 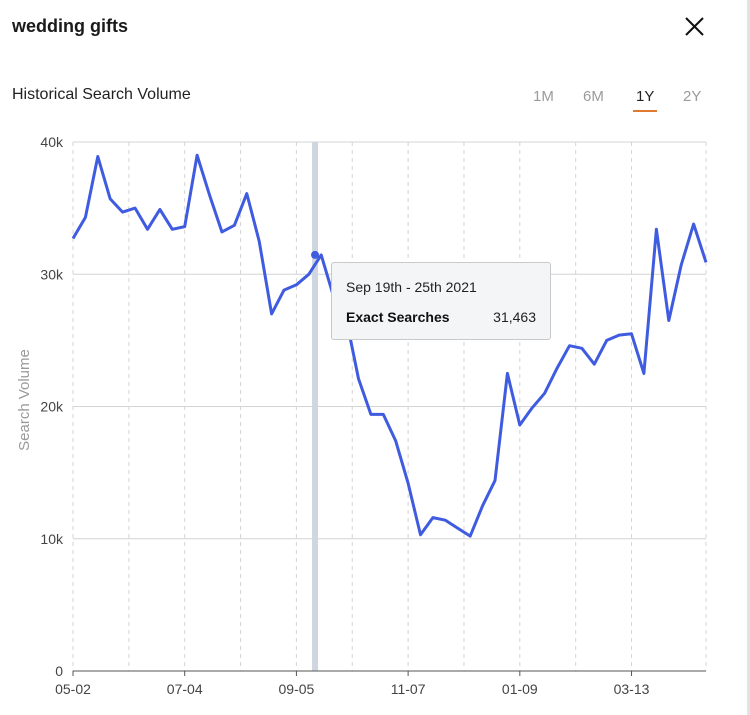 What do you see at coordinates (520, 689) in the screenshot?
I see `x-tick-label: 01-09` at bounding box center [520, 689].